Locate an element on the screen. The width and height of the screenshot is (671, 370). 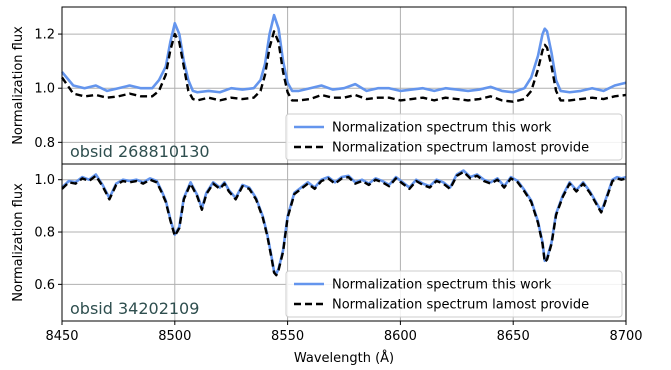
top-panel-y-ticks: 0.8 1.0 1.2 is located at coordinates (48, 89).